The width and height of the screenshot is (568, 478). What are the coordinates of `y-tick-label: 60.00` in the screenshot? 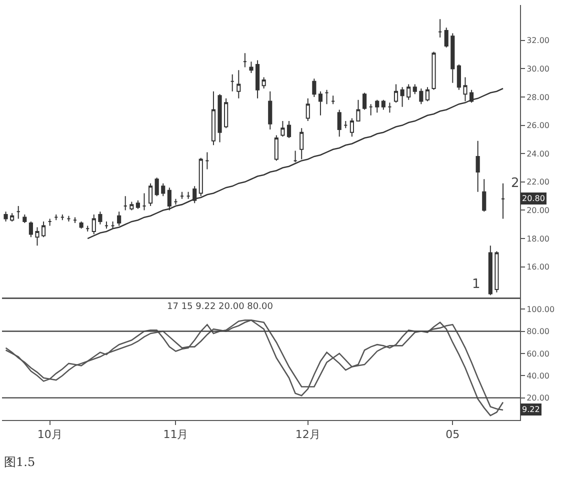 It's located at (538, 353).